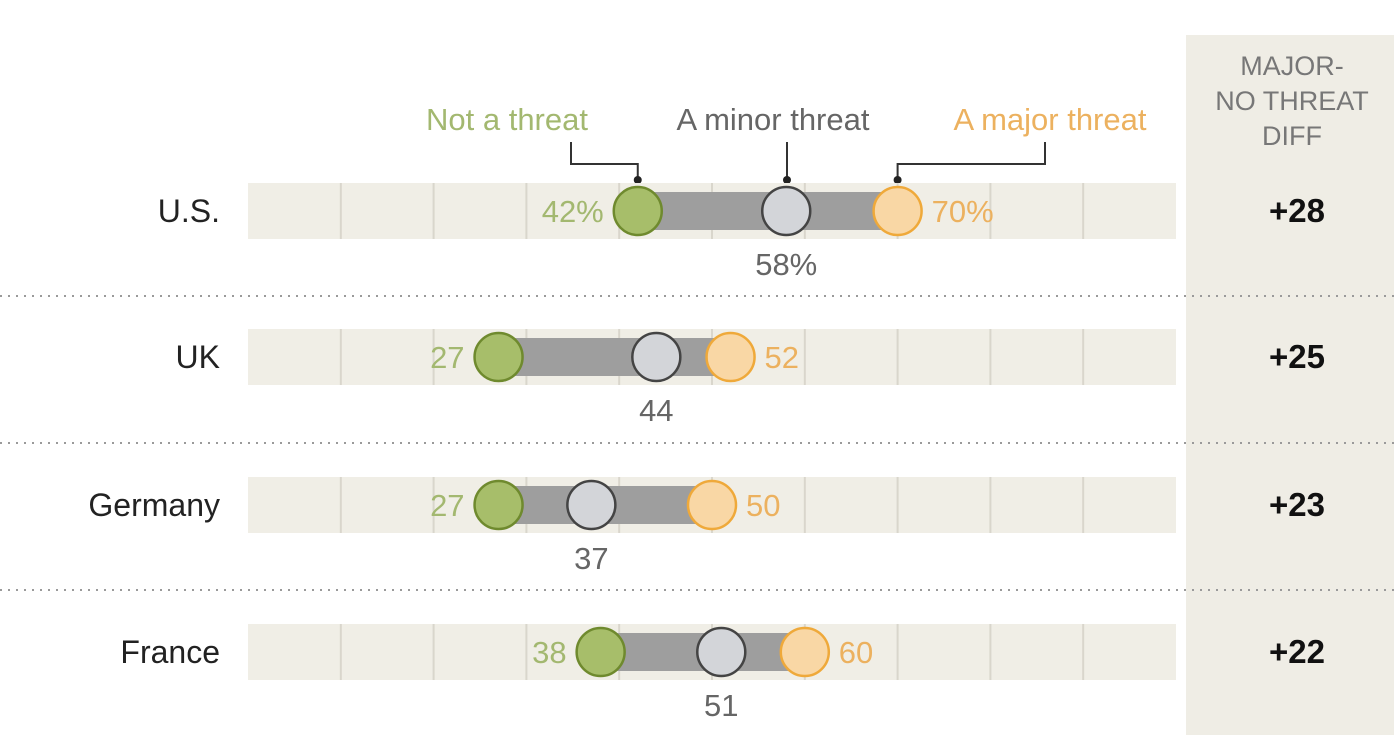  What do you see at coordinates (963, 211) in the screenshot?
I see `label-major-threat: 70%` at bounding box center [963, 211].